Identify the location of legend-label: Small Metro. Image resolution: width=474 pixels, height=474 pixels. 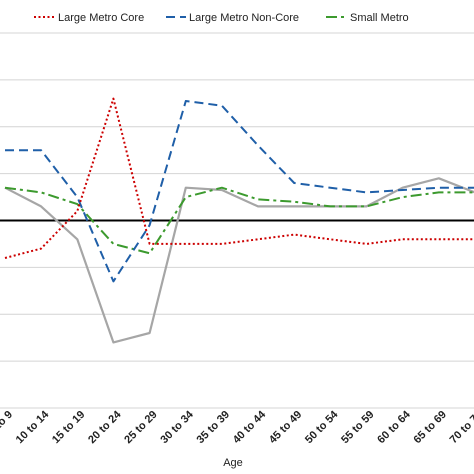
(379, 18).